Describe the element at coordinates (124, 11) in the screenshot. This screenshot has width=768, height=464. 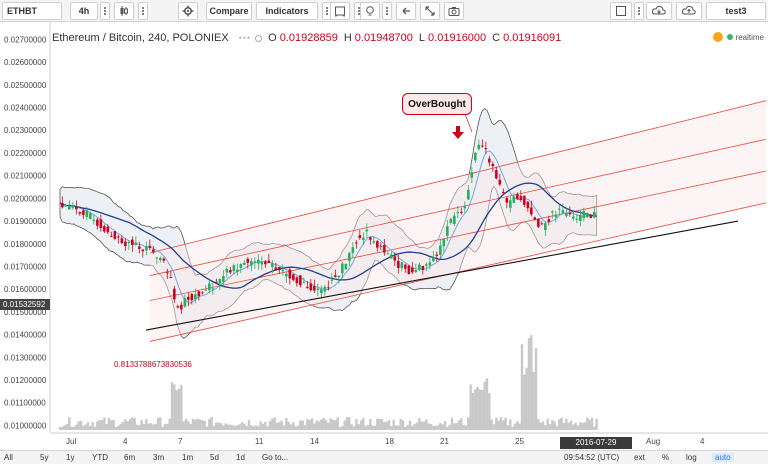
I see `bar-style-icon` at that location.